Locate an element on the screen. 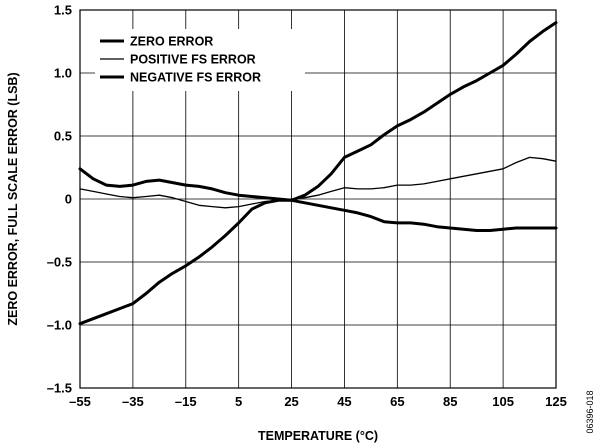 This screenshot has height=448, width=599. x-tick-label: 65 is located at coordinates (397, 401).